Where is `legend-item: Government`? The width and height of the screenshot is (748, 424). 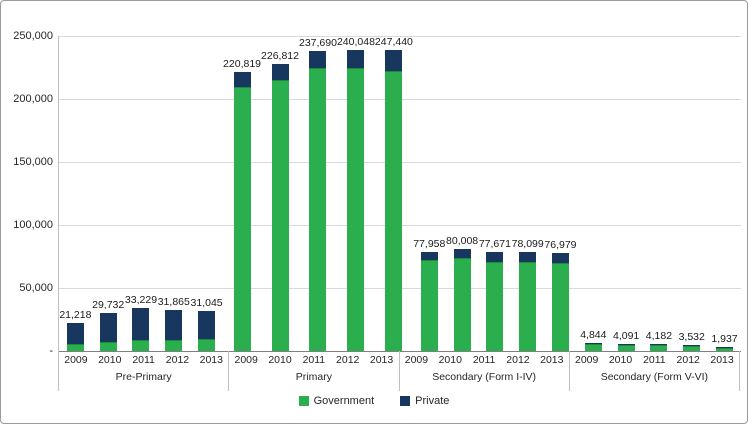 legend-item: Government is located at coordinates (336, 401).